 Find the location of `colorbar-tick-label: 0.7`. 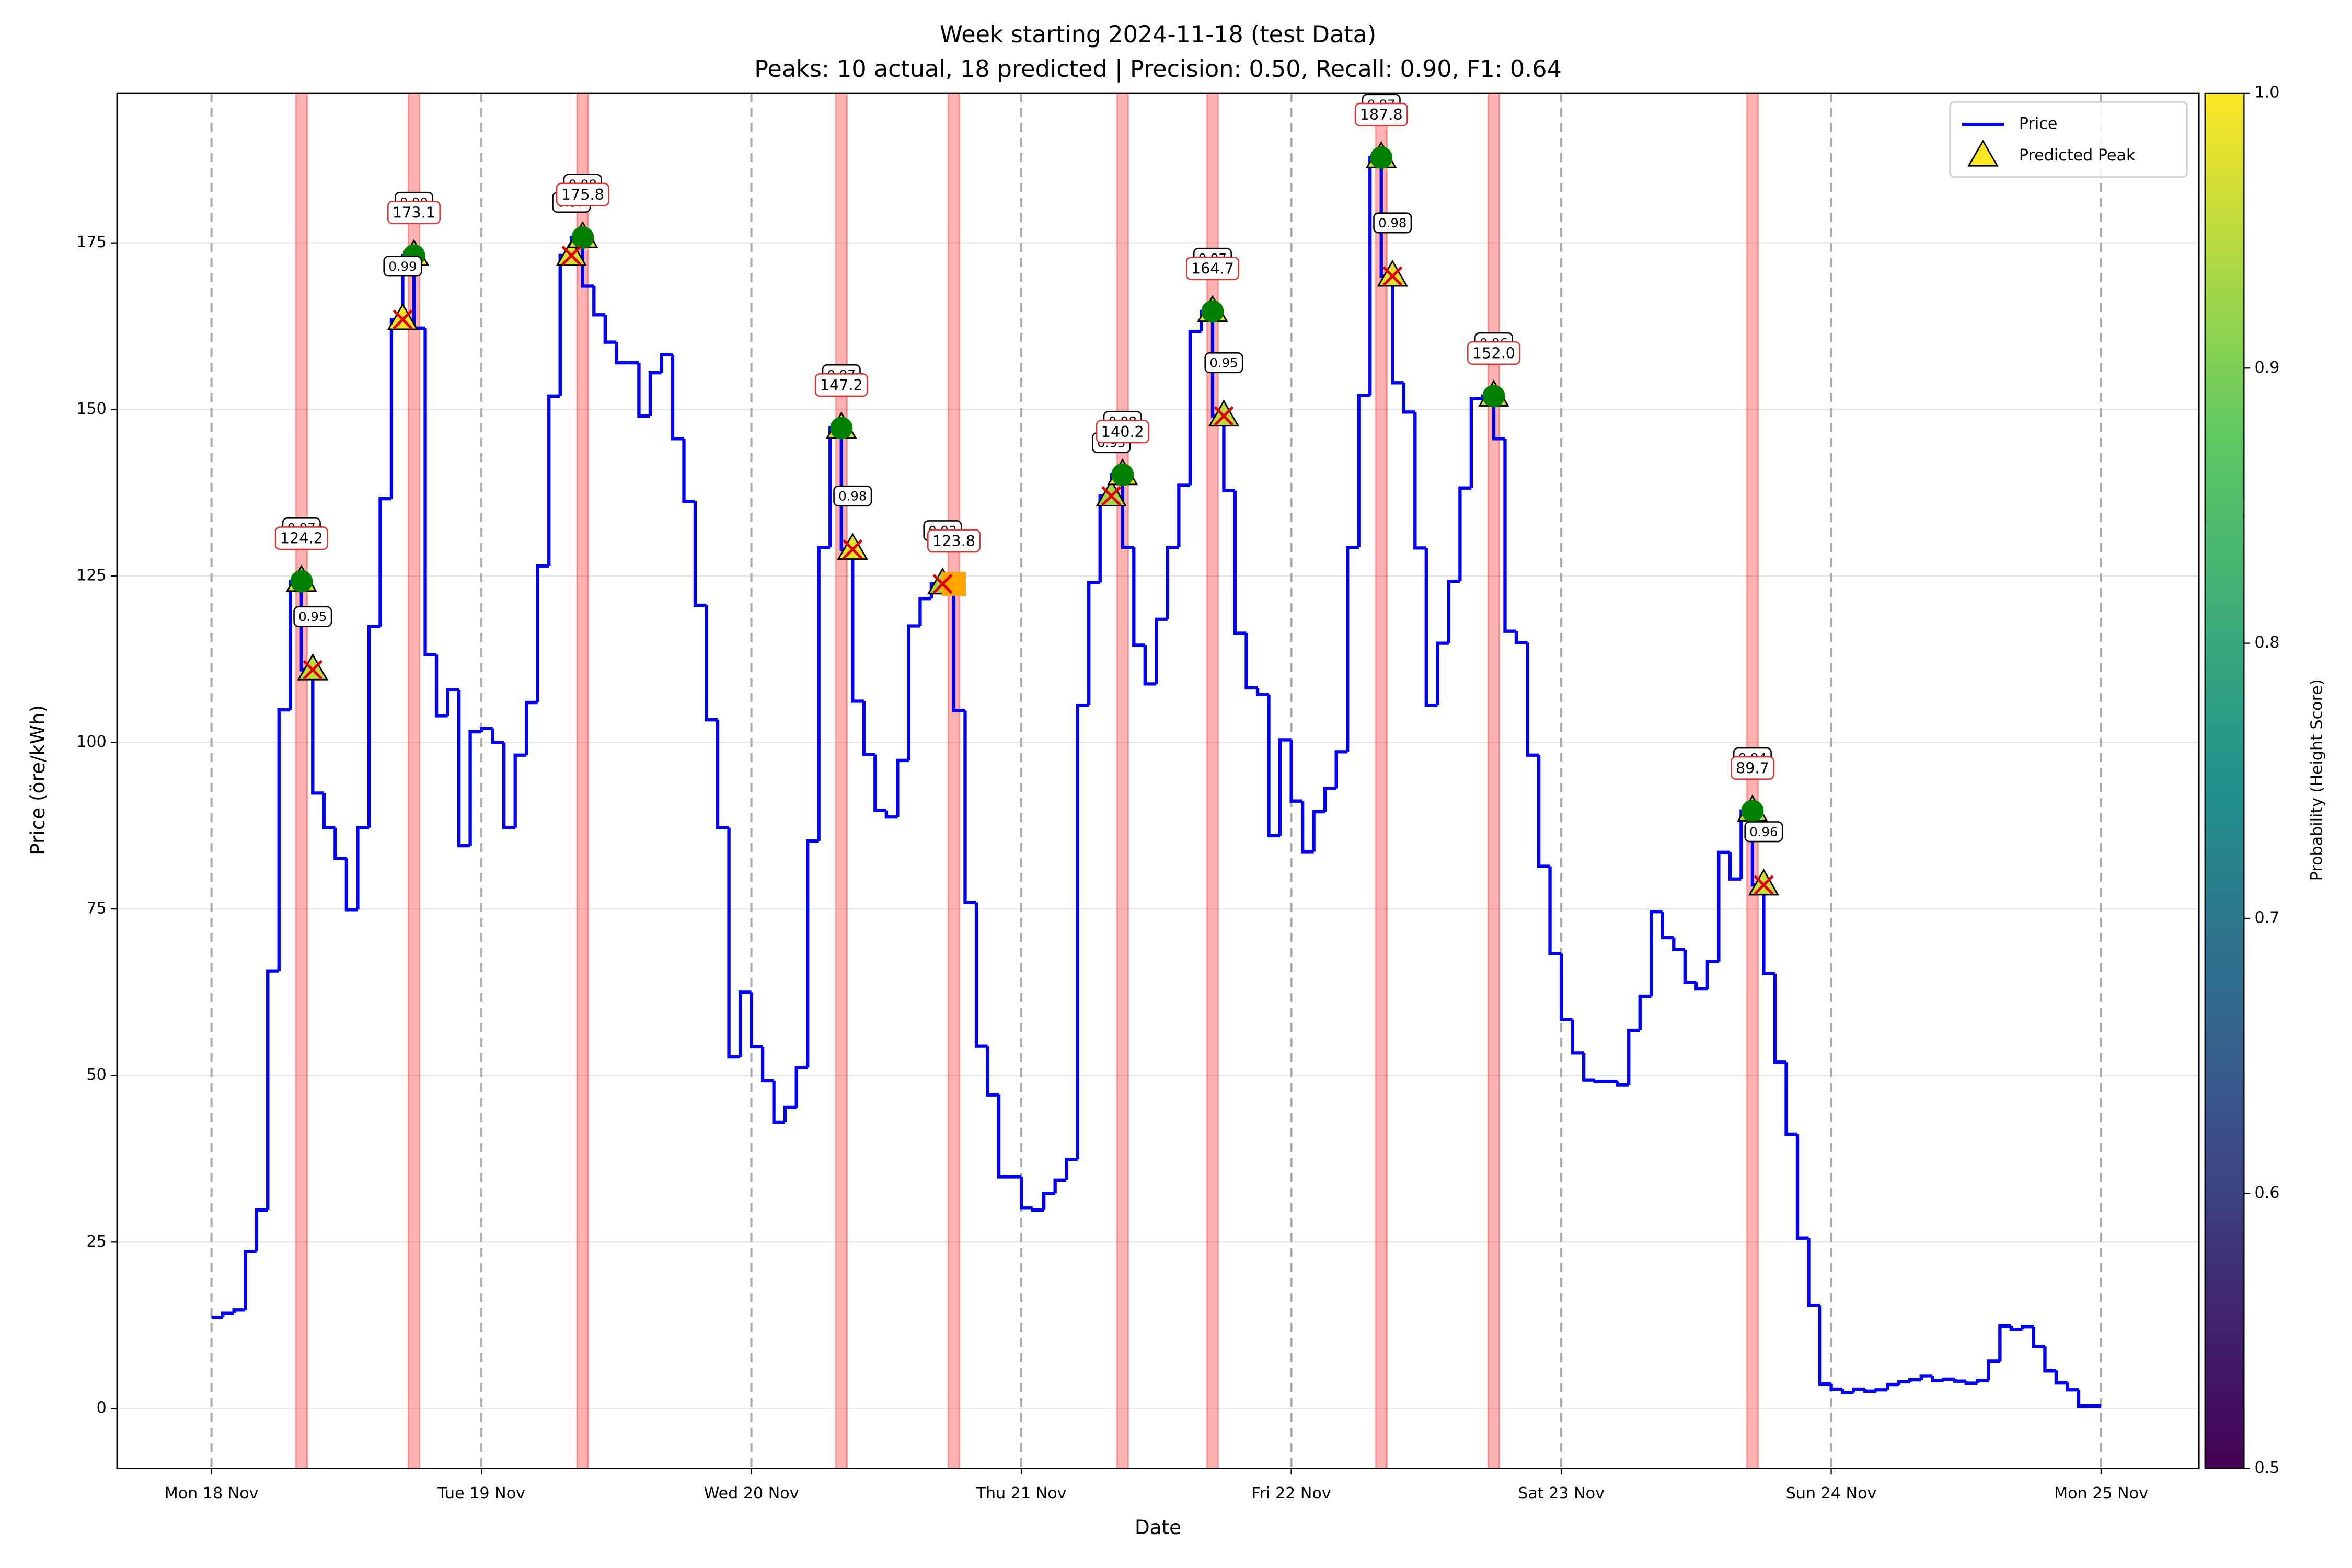

colorbar-tick-label: 0.7 is located at coordinates (2266, 917).